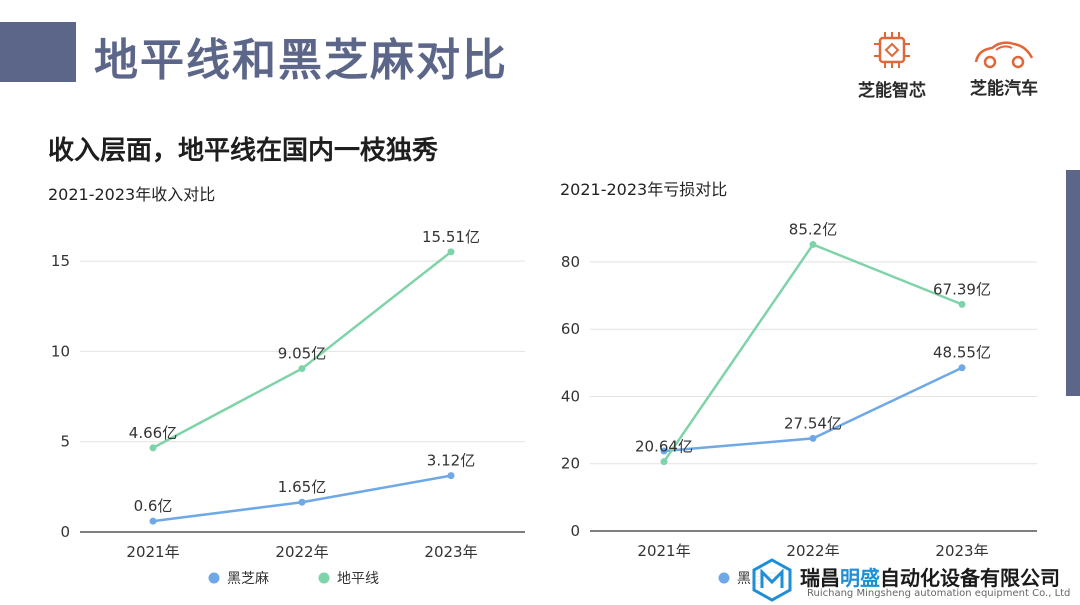  What do you see at coordinates (38, 52) in the screenshot?
I see `title-accent-bar` at bounding box center [38, 52].